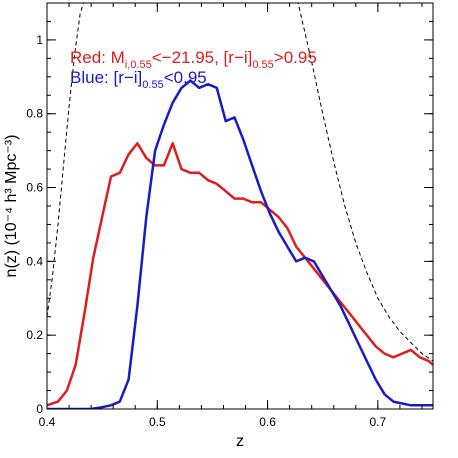 The image size is (458, 458). Describe the element at coordinates (34, 261) in the screenshot. I see `y-tick-label: 0.4` at that location.